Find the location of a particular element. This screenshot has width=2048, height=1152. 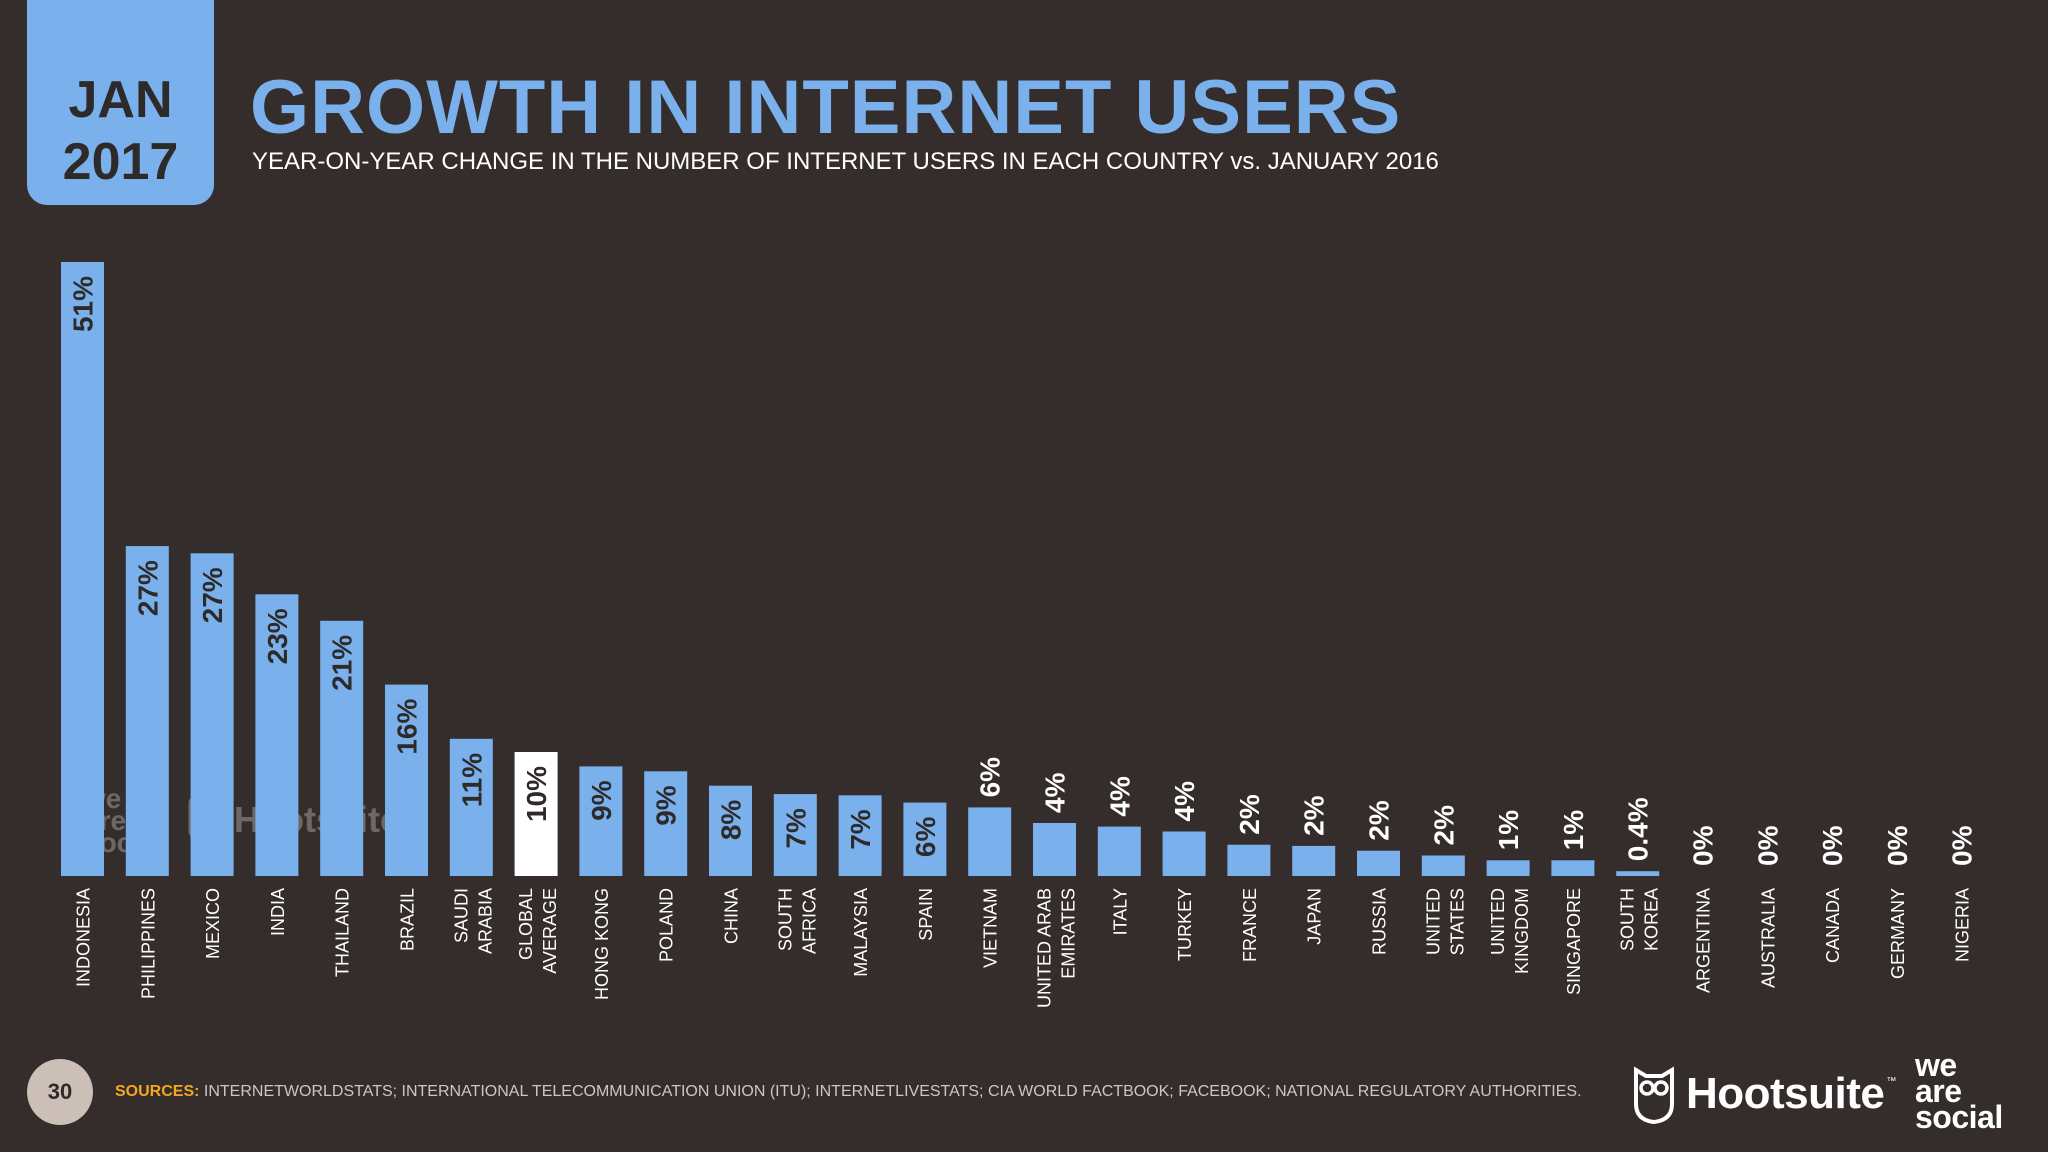

category-label-thailand: THAILAND is located at coordinates (343, 932).